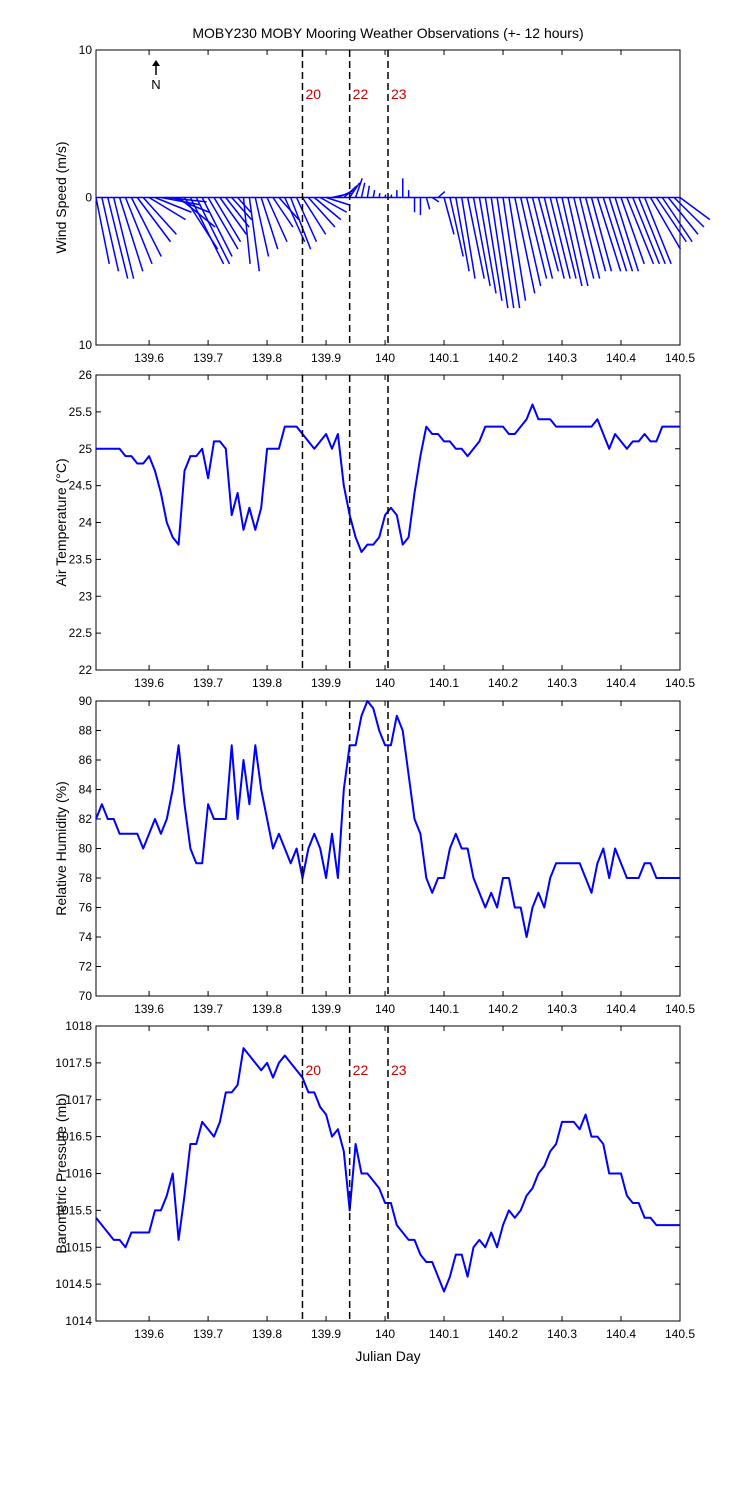  I want to click on y-tick-label: 1018, so click(78, 1026).